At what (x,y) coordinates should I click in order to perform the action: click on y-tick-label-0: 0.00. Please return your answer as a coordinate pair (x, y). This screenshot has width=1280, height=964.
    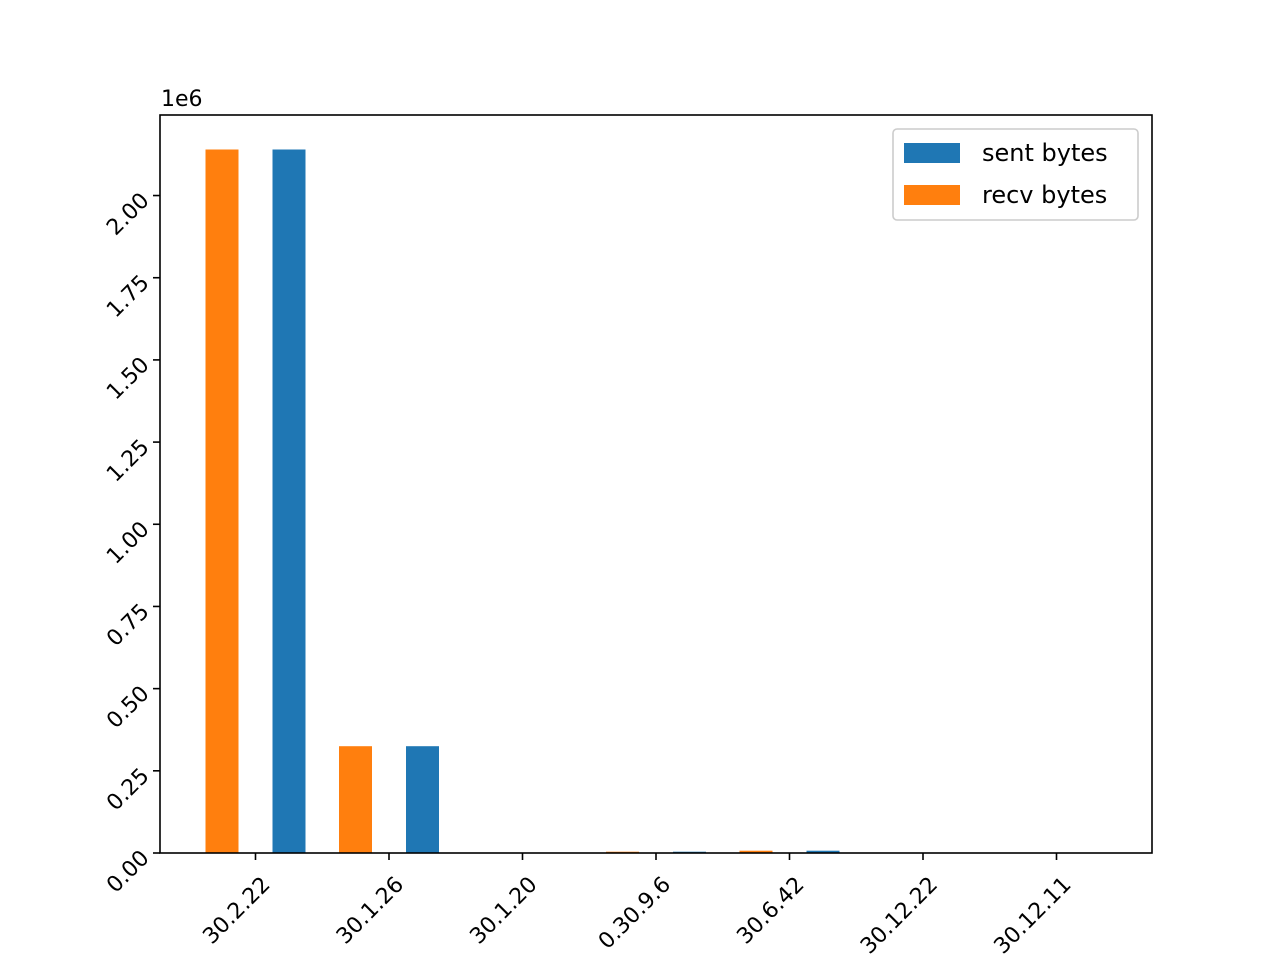
    Looking at the image, I should click on (128, 872).